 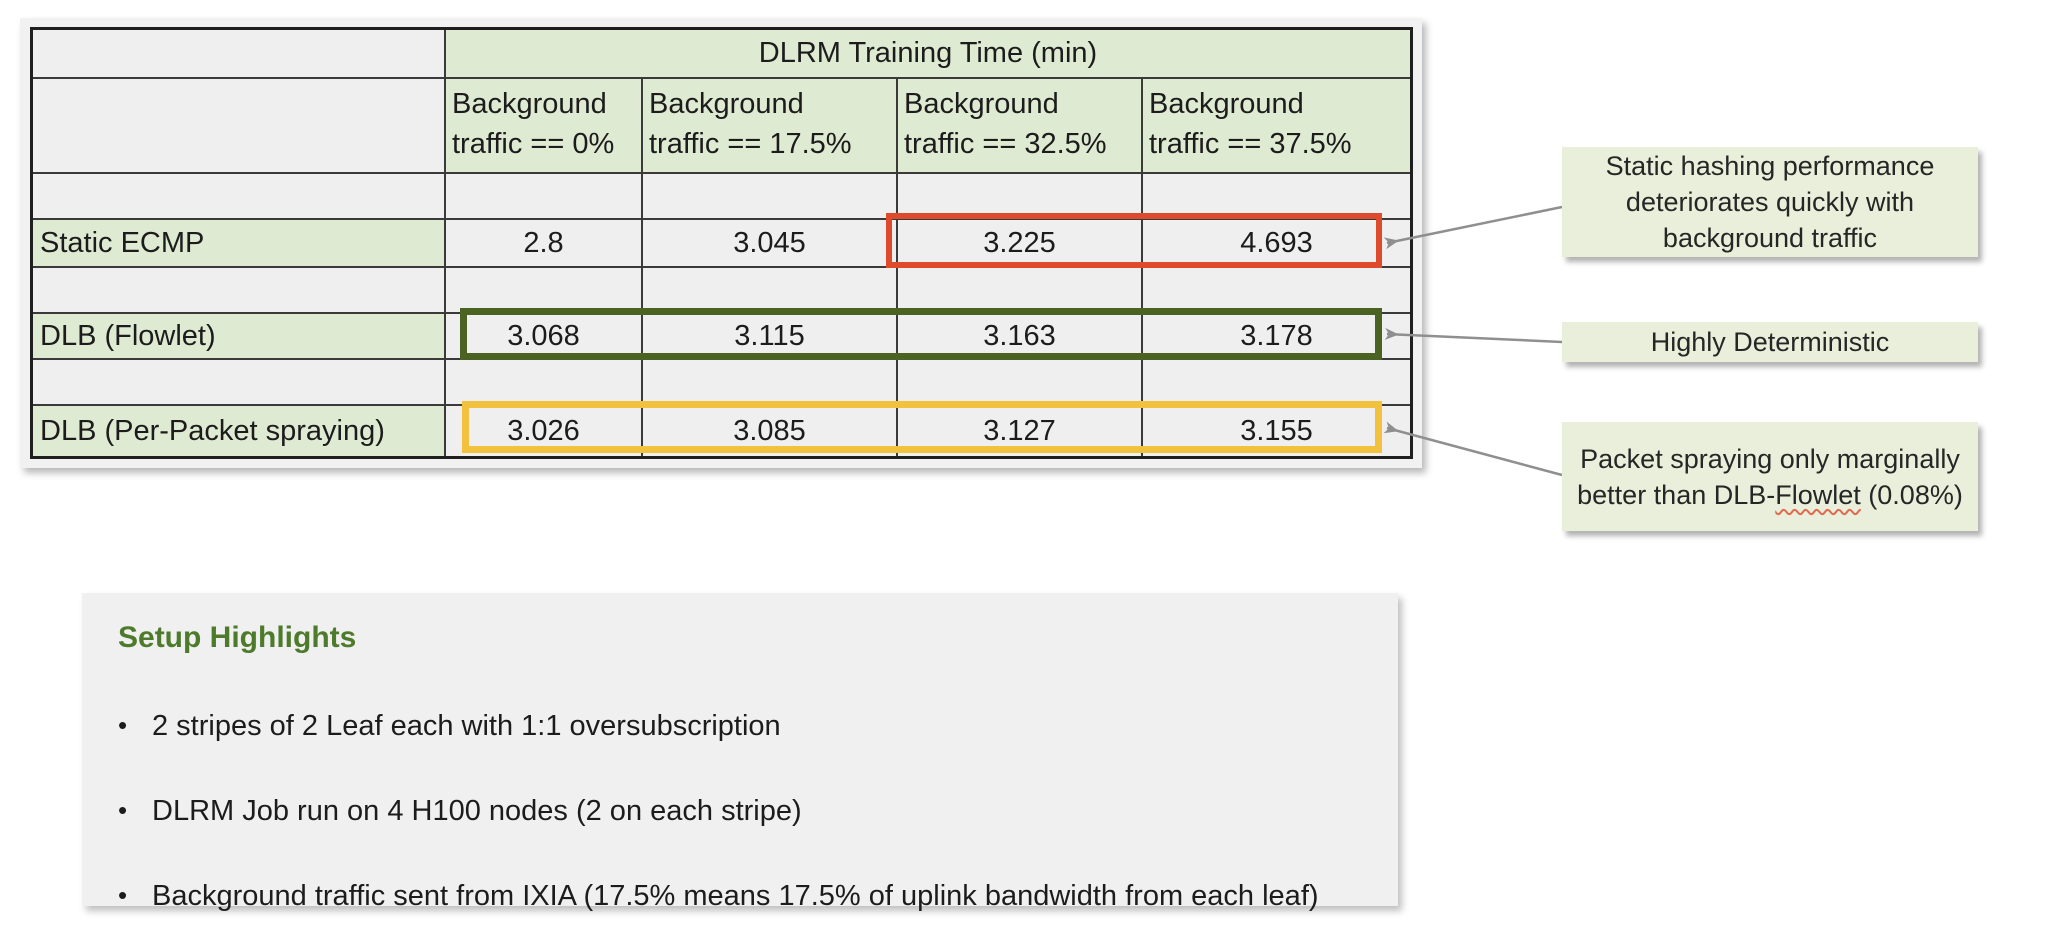 What do you see at coordinates (750, 144) in the screenshot?
I see `col-header-1-line2: traffic == 17.5%` at bounding box center [750, 144].